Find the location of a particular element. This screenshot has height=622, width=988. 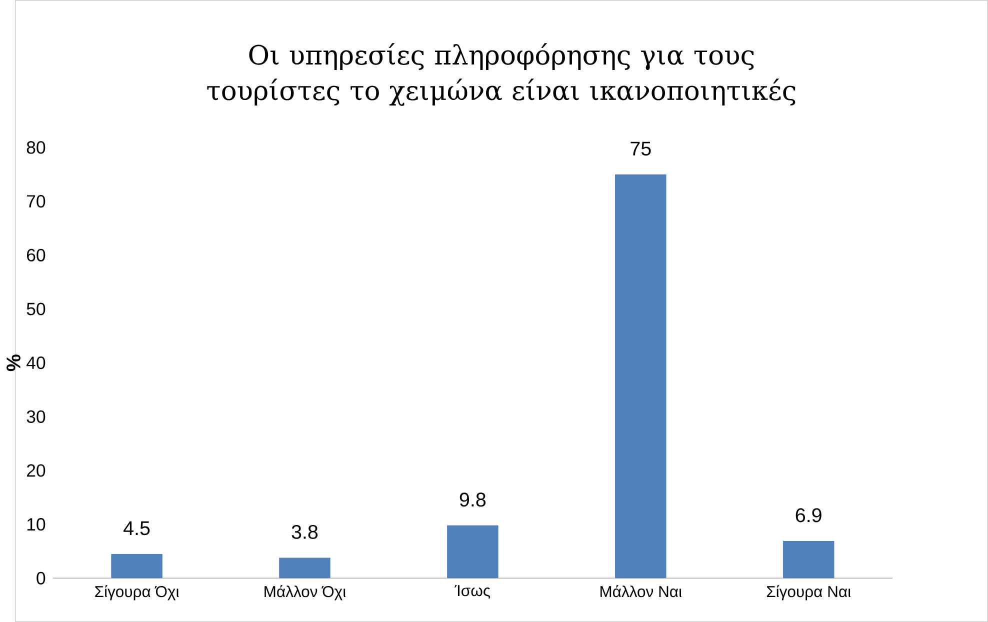

y-axis-title: % is located at coordinates (13, 363).